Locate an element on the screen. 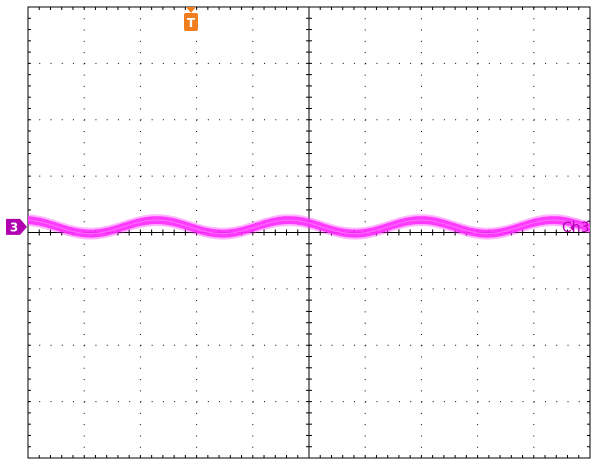  trigger-arrow-icon is located at coordinates (190, 10).